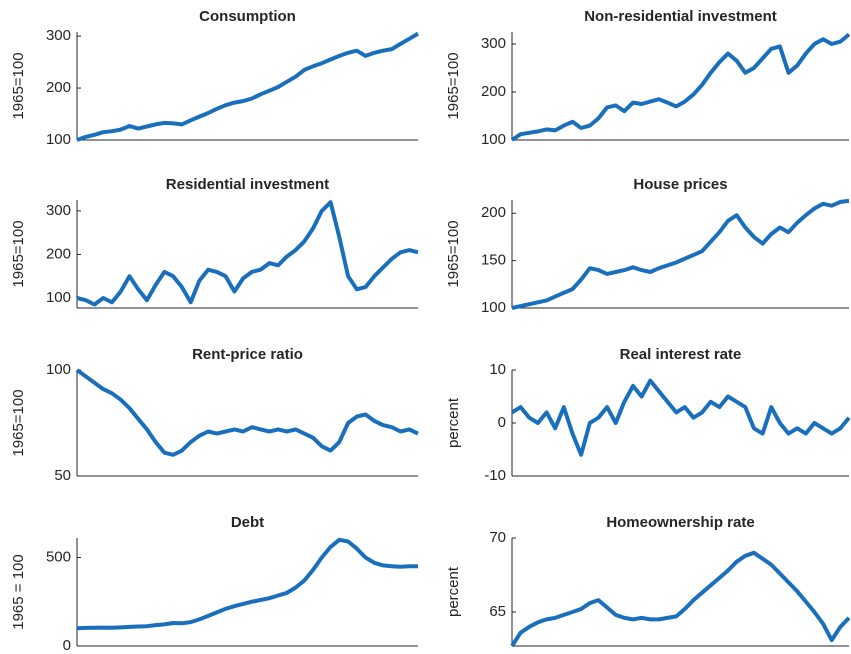 The width and height of the screenshot is (851, 654). What do you see at coordinates (62, 475) in the screenshot?
I see `y-tick-label: 50` at bounding box center [62, 475].